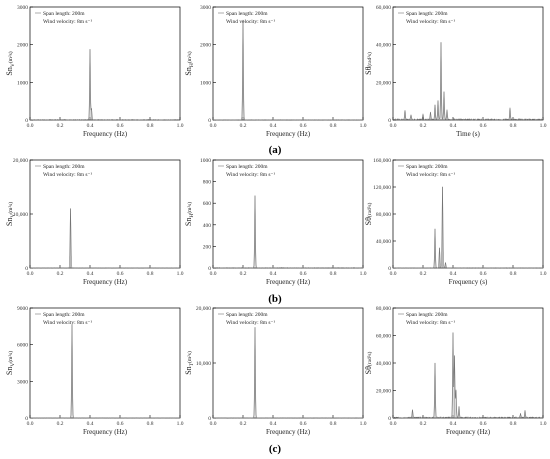 The image size is (550, 459). I want to click on x-axis-label: Time (s), so click(468, 134).